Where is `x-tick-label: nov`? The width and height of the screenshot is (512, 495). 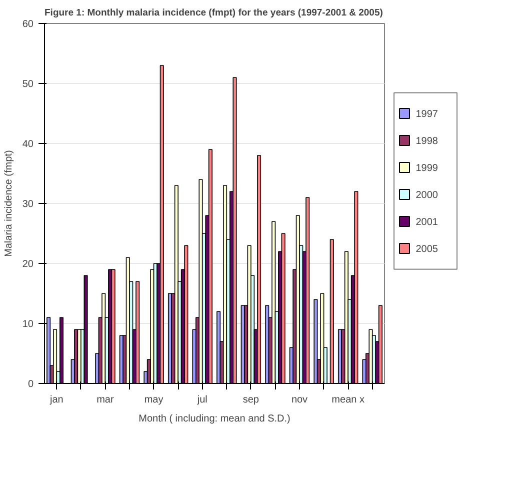 x-tick-label: nov is located at coordinates (299, 400).